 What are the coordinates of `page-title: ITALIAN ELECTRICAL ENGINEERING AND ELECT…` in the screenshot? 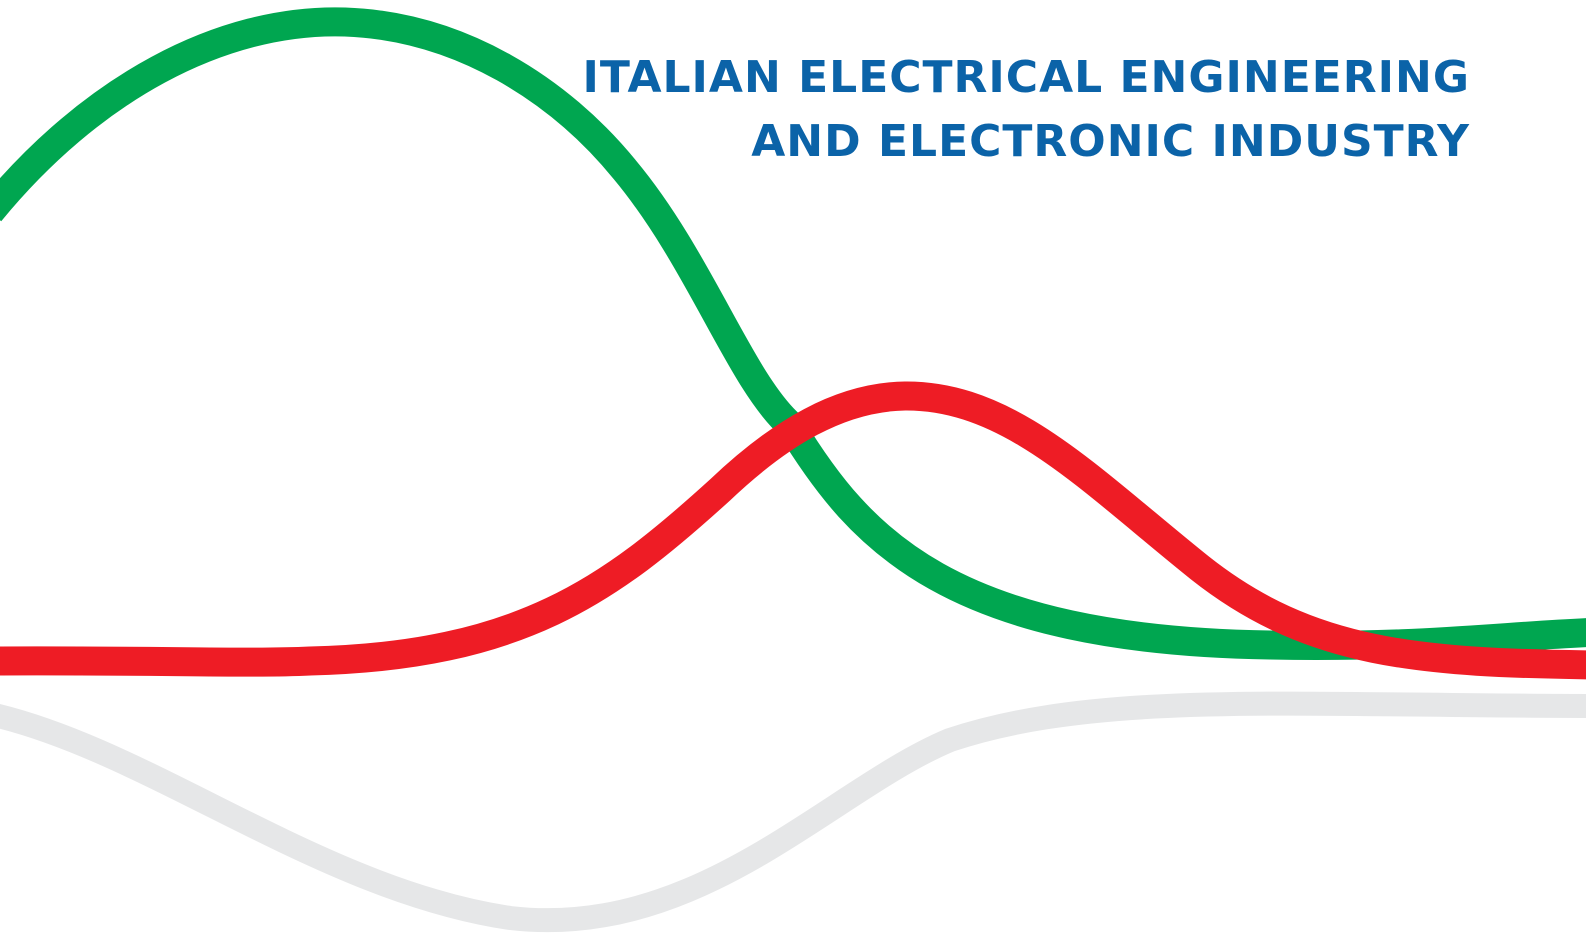 It's located at (1026, 110).